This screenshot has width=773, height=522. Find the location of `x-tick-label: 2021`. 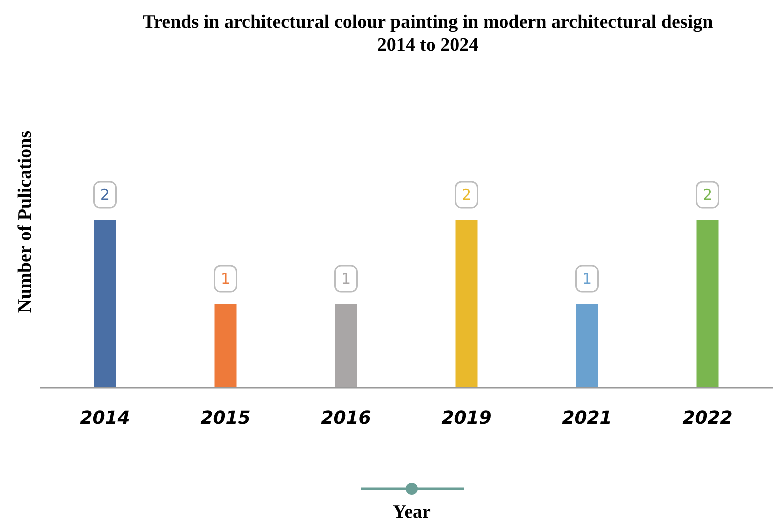

x-tick-label: 2021 is located at coordinates (587, 418).